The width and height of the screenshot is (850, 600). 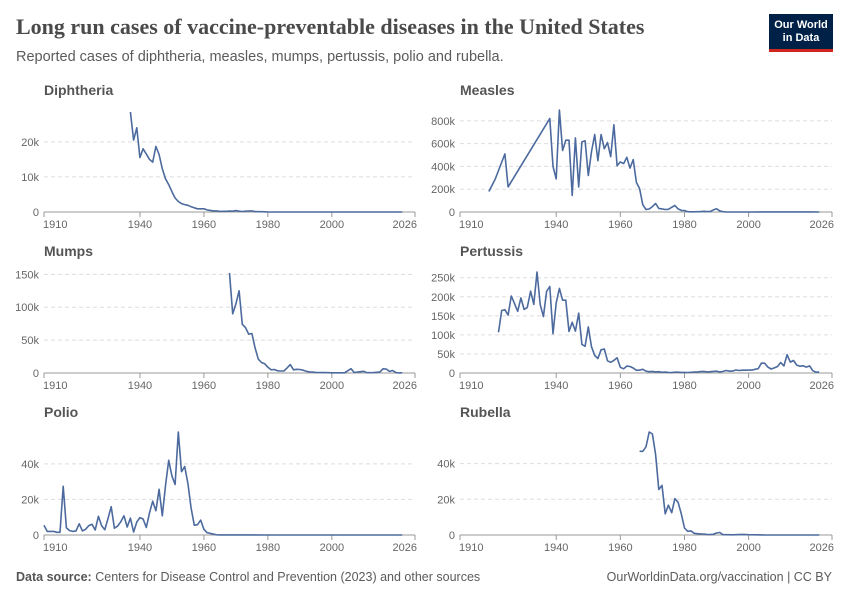 What do you see at coordinates (658, 322) in the screenshot?
I see `series-line-pertussis` at bounding box center [658, 322].